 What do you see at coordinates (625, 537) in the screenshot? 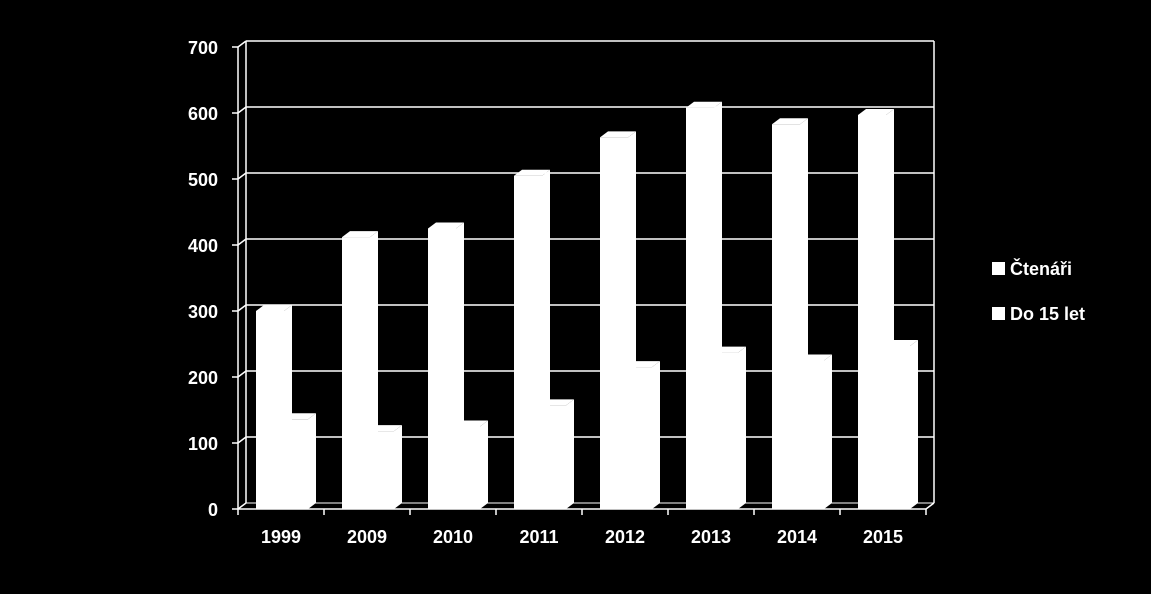
I see `x-tick-label: 2012` at bounding box center [625, 537].